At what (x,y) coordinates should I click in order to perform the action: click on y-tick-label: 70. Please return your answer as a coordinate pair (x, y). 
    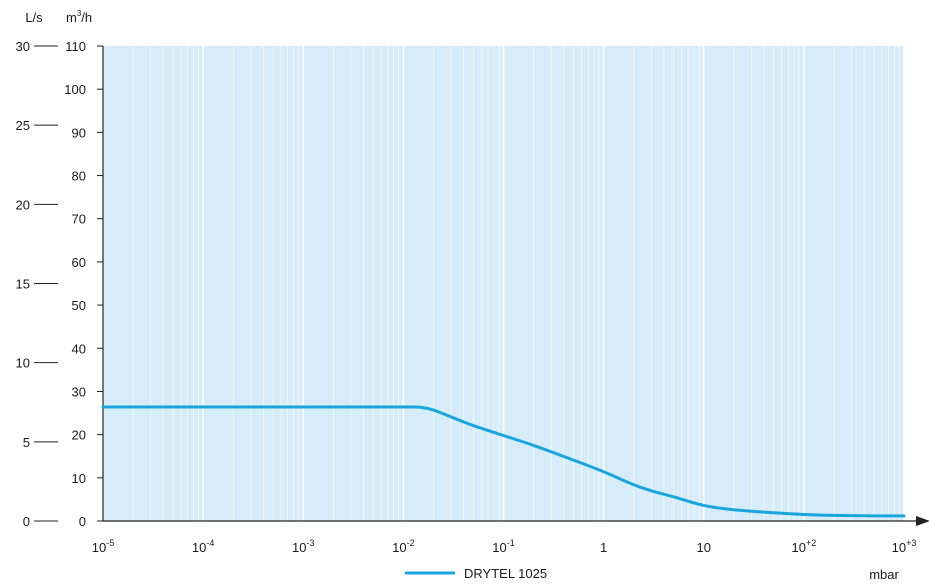
    Looking at the image, I should click on (79, 219).